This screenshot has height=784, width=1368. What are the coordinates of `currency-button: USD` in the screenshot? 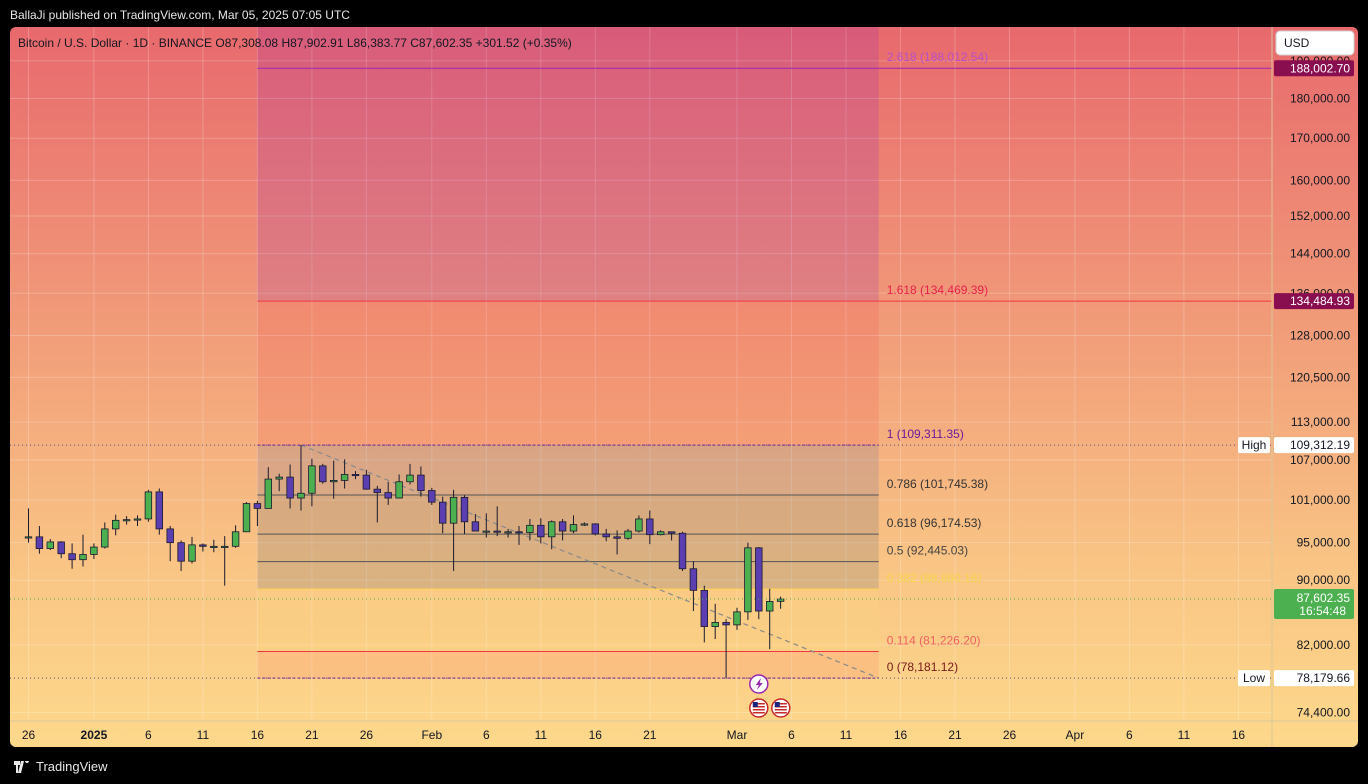 It's located at (1315, 43).